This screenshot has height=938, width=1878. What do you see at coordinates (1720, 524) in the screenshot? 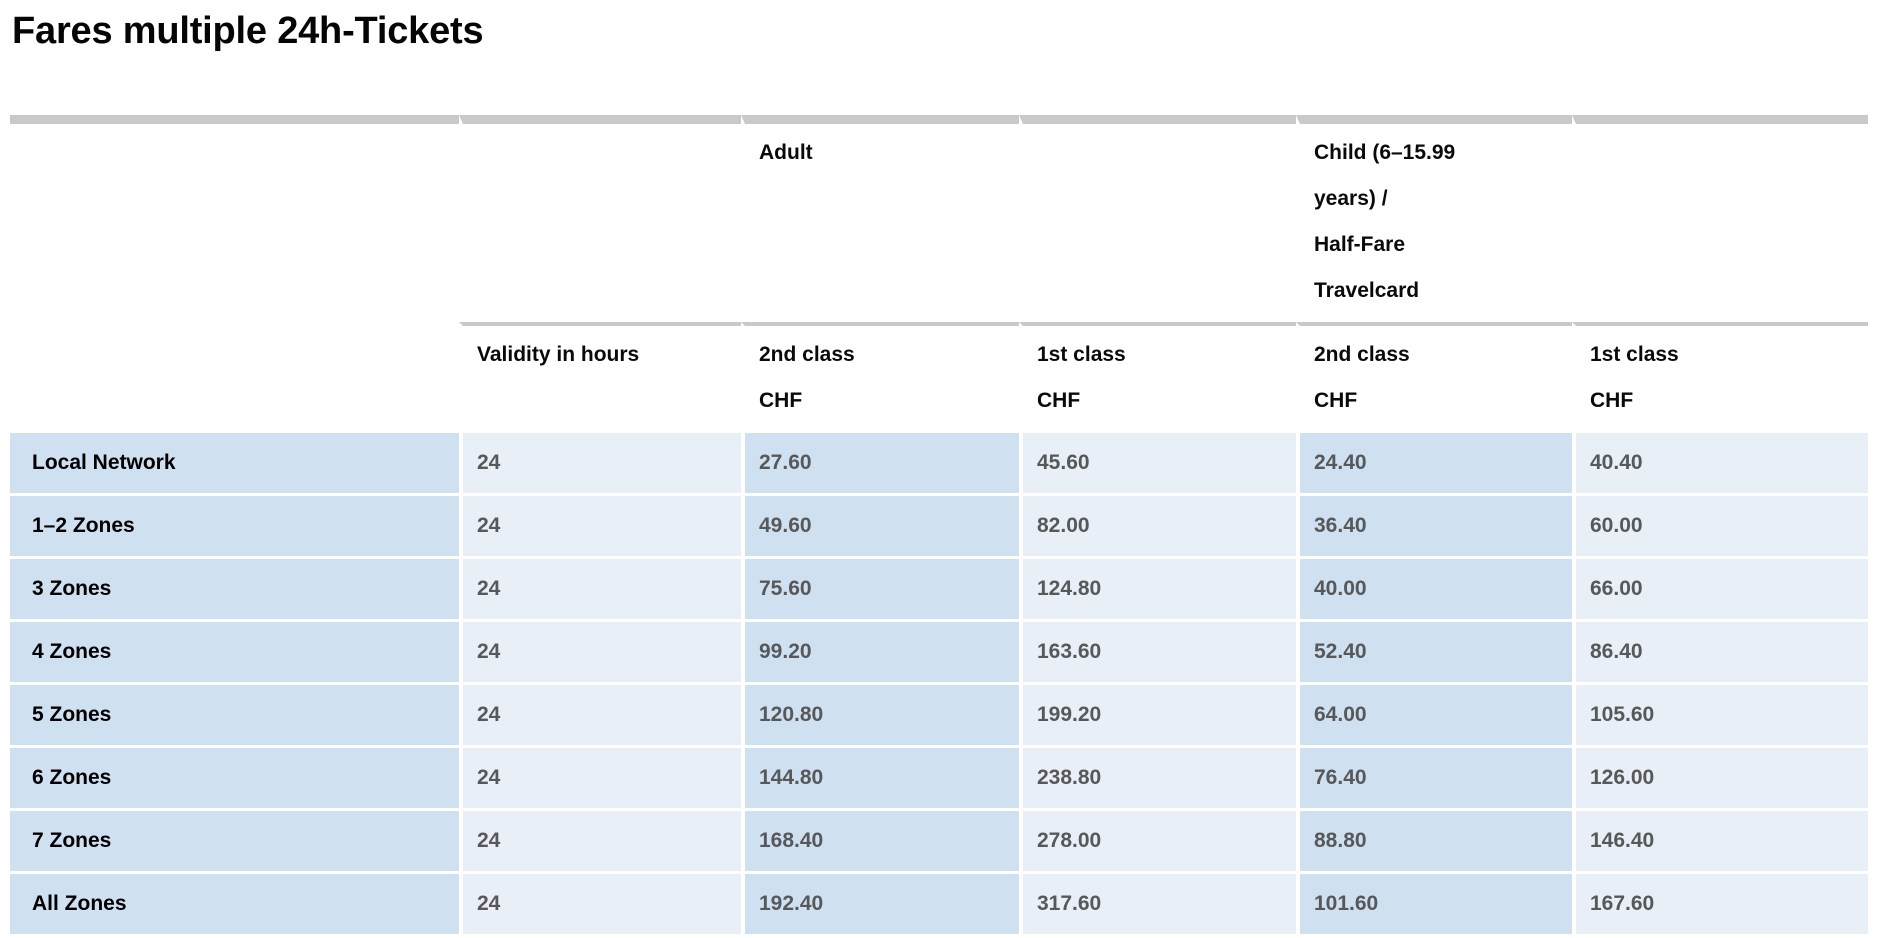
I see `fare-value-cell: 60.00` at bounding box center [1720, 524].